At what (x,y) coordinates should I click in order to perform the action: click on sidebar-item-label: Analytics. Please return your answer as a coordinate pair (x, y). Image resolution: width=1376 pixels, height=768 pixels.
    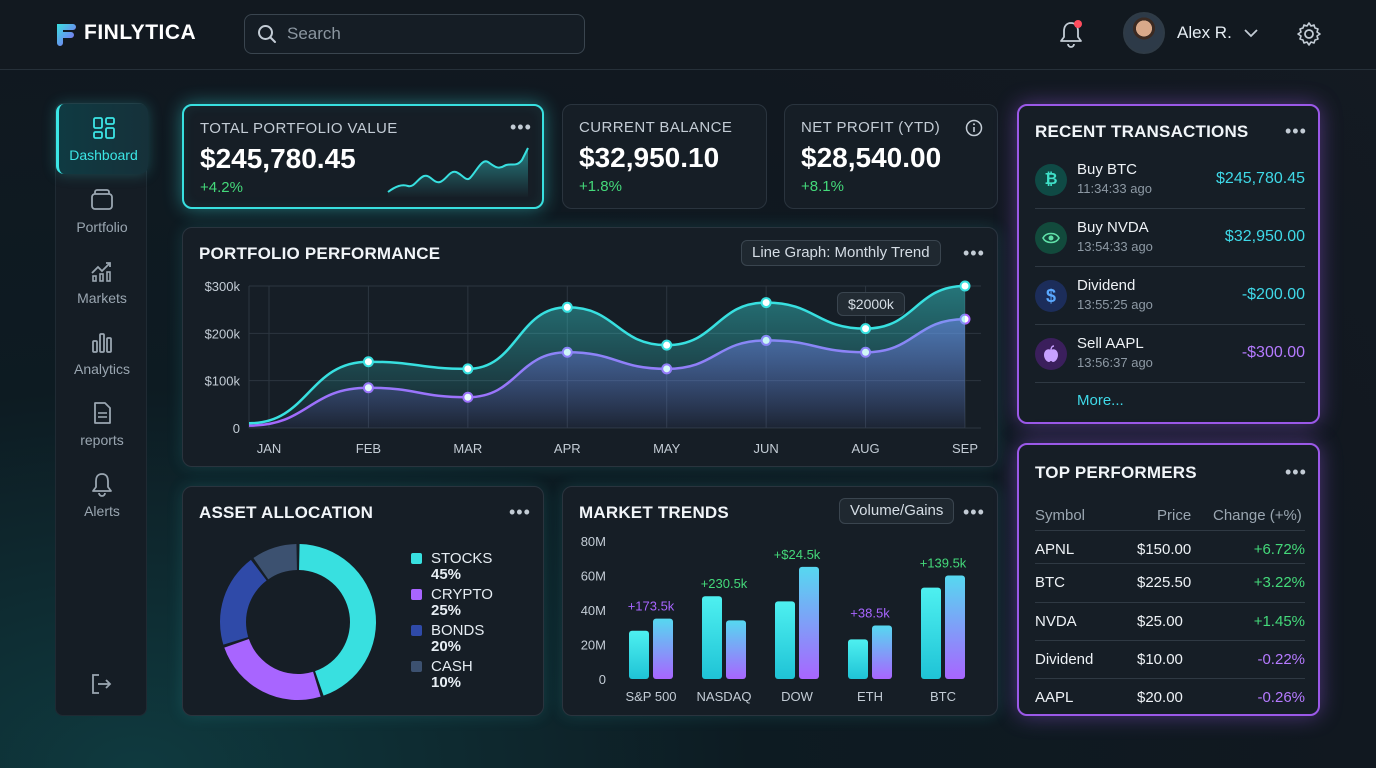
    Looking at the image, I should click on (102, 369).